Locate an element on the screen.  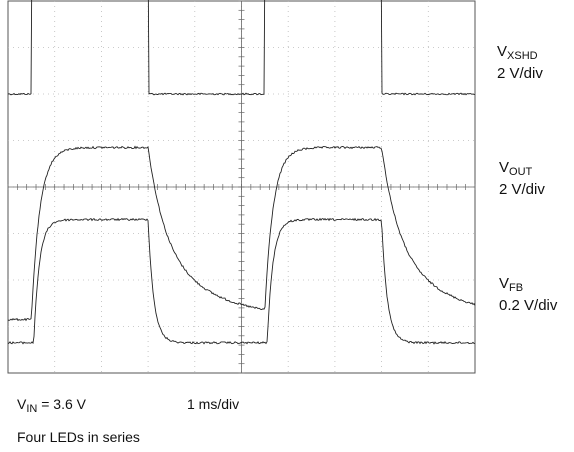
label-vout: VOUT 2 V/div is located at coordinates (522, 178).